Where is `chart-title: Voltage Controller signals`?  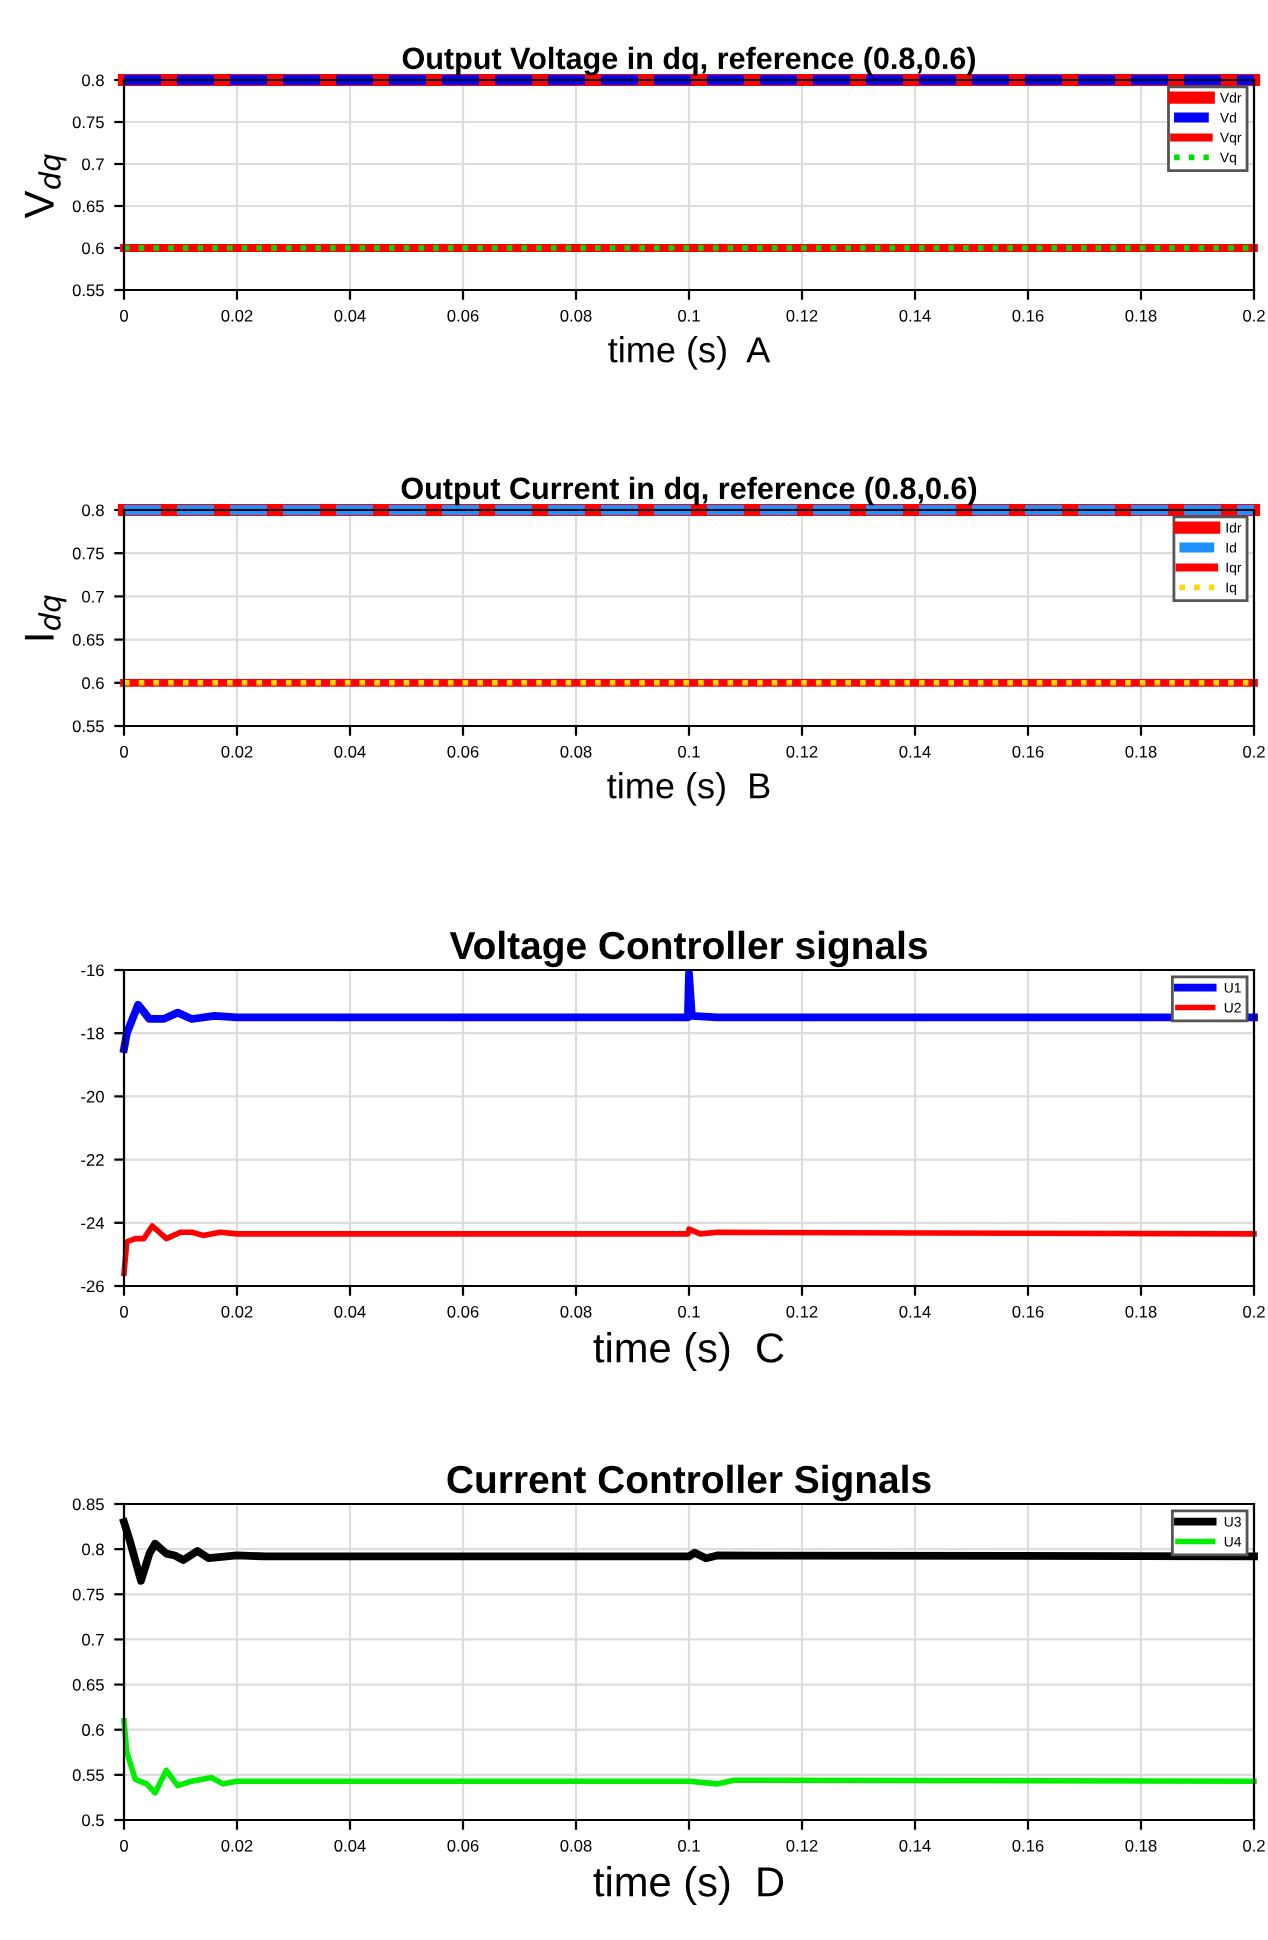
chart-title: Voltage Controller signals is located at coordinates (688, 949).